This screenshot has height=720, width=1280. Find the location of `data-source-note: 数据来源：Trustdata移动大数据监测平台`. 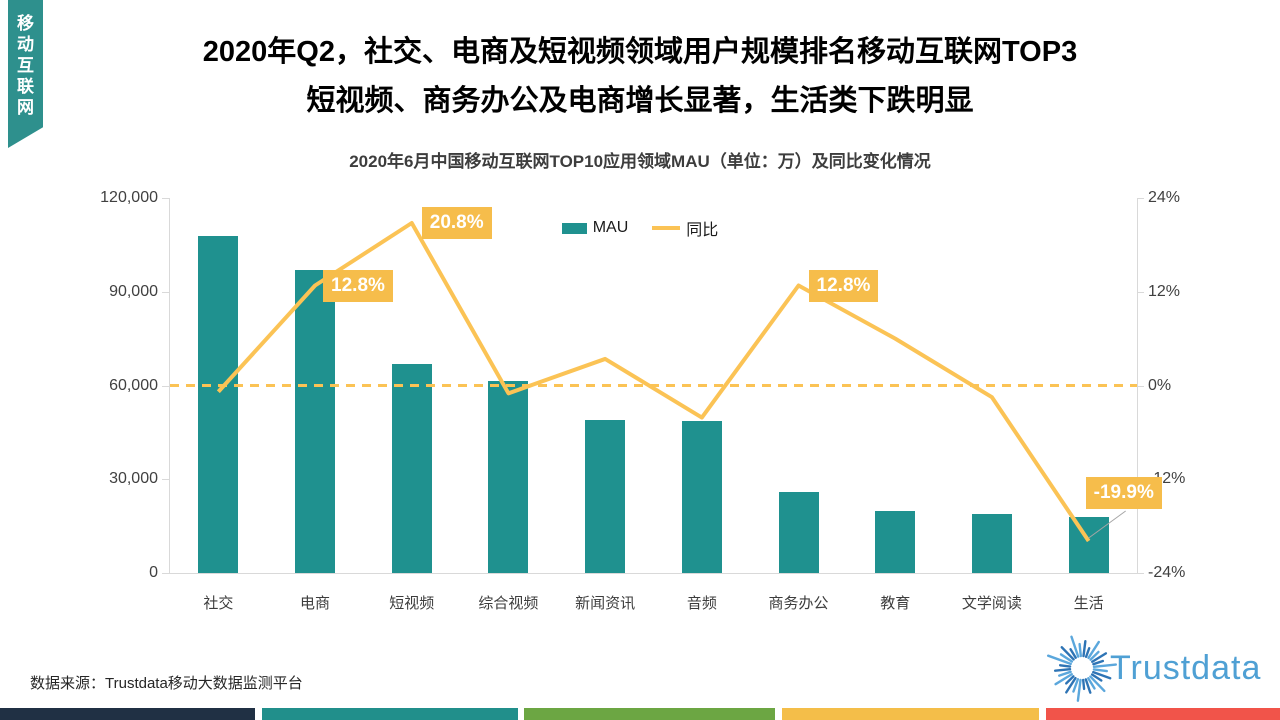

data-source-note: 数据来源：Trustdata移动大数据监测平台 is located at coordinates (166, 683).